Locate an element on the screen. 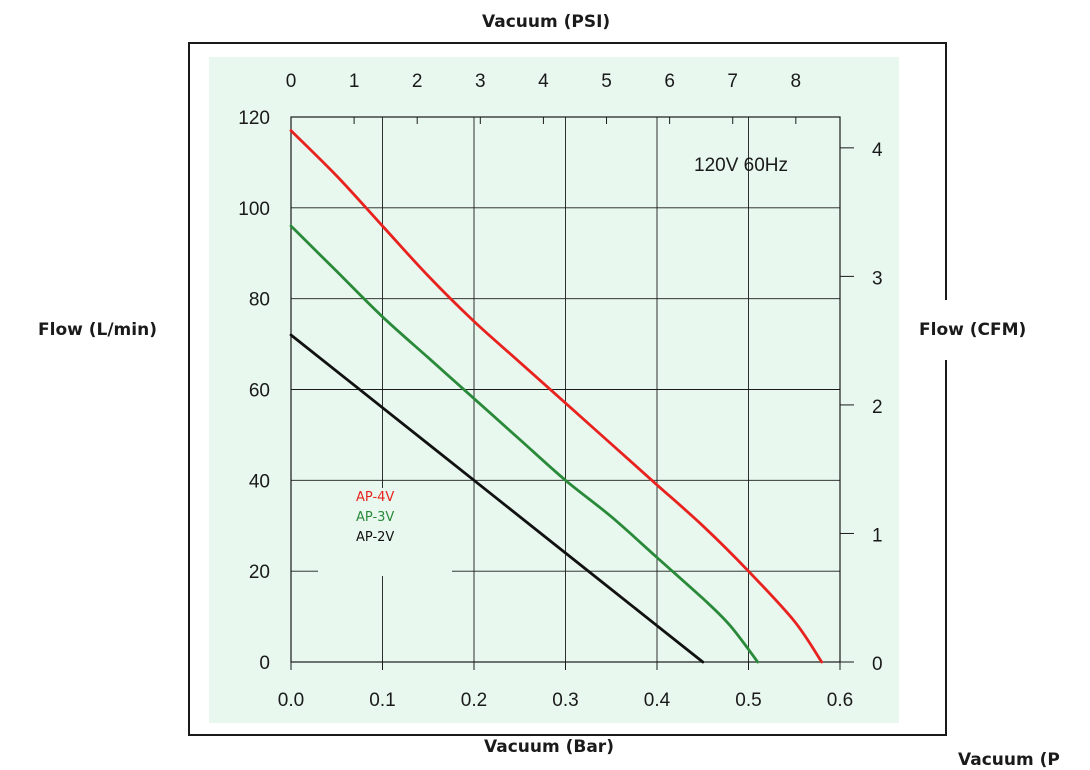 The width and height of the screenshot is (1090, 770). legend-item-ap-4v: AP-4V is located at coordinates (375, 497).